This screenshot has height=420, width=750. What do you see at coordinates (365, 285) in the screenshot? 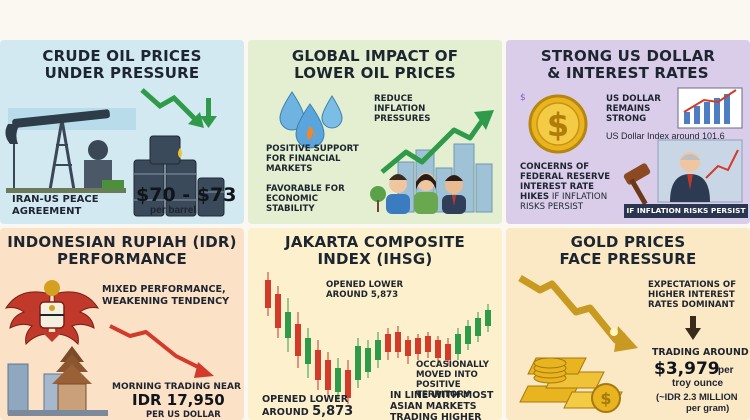
I see `opened-small-line1: OPENED LOWER` at bounding box center [365, 285].